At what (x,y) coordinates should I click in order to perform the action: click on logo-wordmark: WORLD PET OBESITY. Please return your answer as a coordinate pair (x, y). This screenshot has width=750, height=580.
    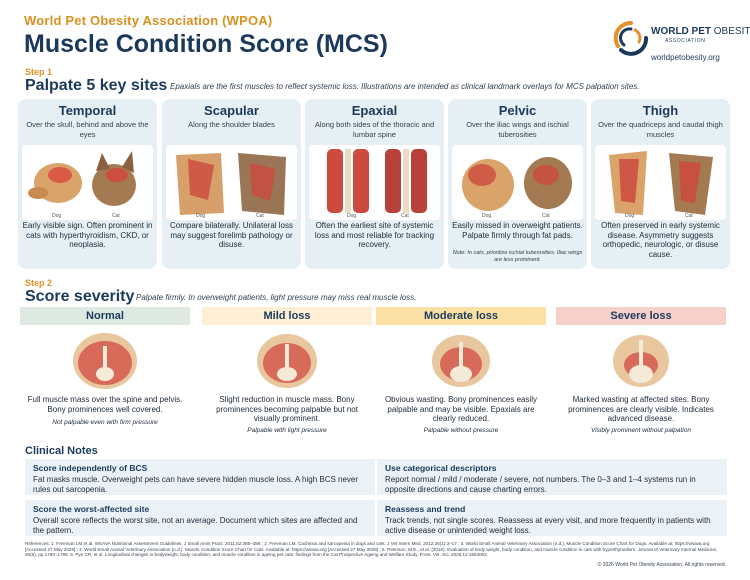
    Looking at the image, I should click on (700, 31).